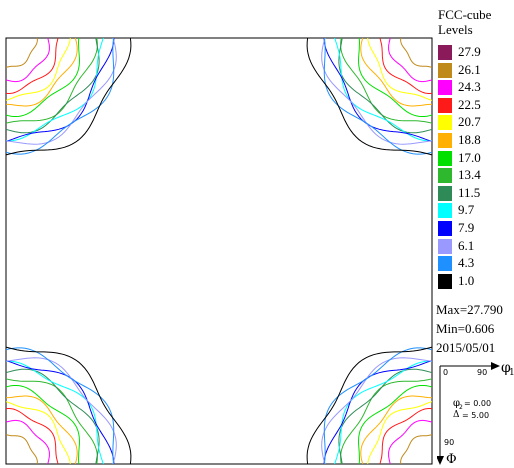 Image resolution: width=514 pixels, height=468 pixels. Describe the element at coordinates (465, 14) in the screenshot. I see `chart-title: FCC-cube` at that location.